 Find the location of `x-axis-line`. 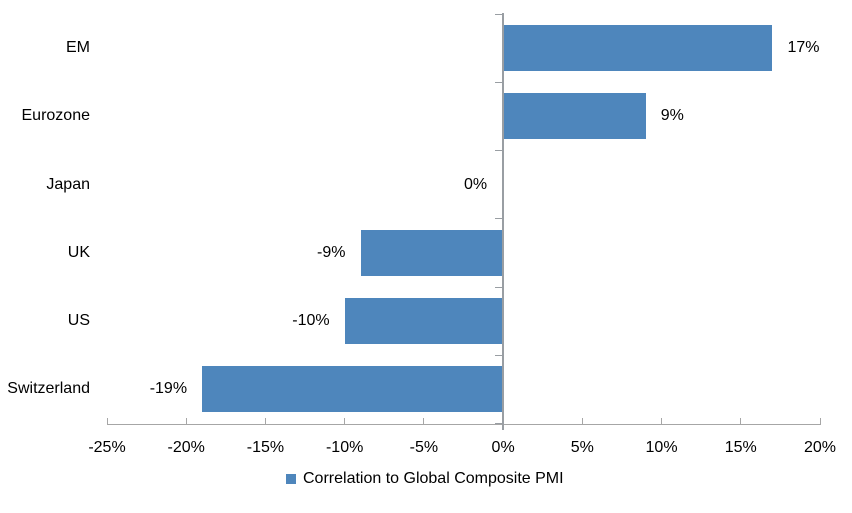

x-axis-line is located at coordinates (463, 424).